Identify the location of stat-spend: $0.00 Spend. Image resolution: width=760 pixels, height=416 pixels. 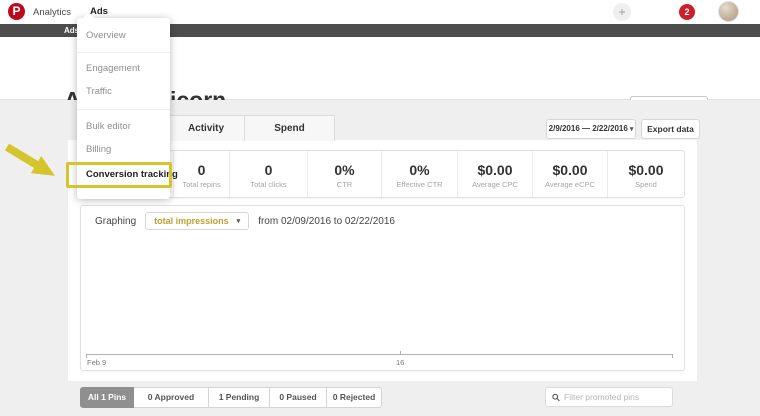
(646, 174).